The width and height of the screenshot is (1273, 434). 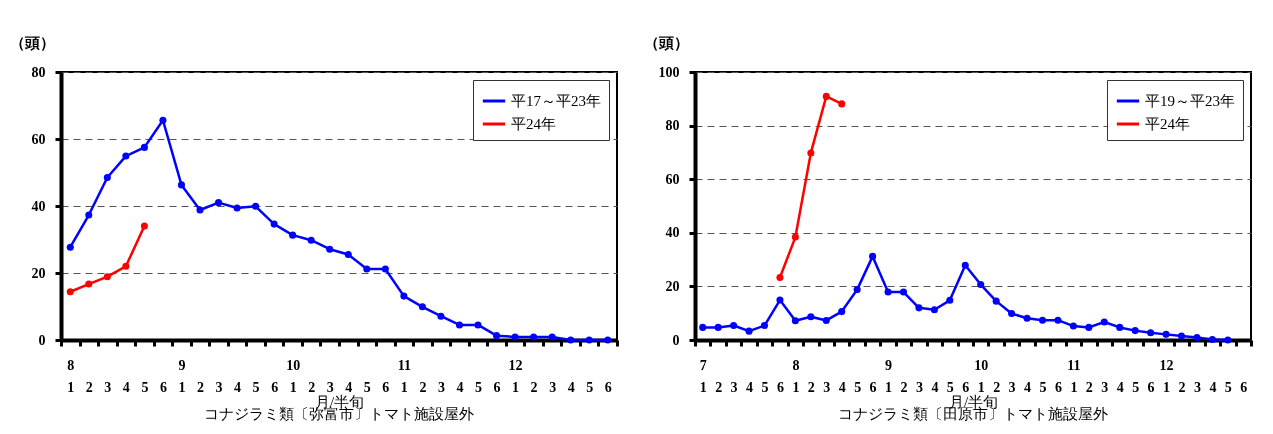 I want to click on y-tick-label: 100, so click(x=669, y=72).